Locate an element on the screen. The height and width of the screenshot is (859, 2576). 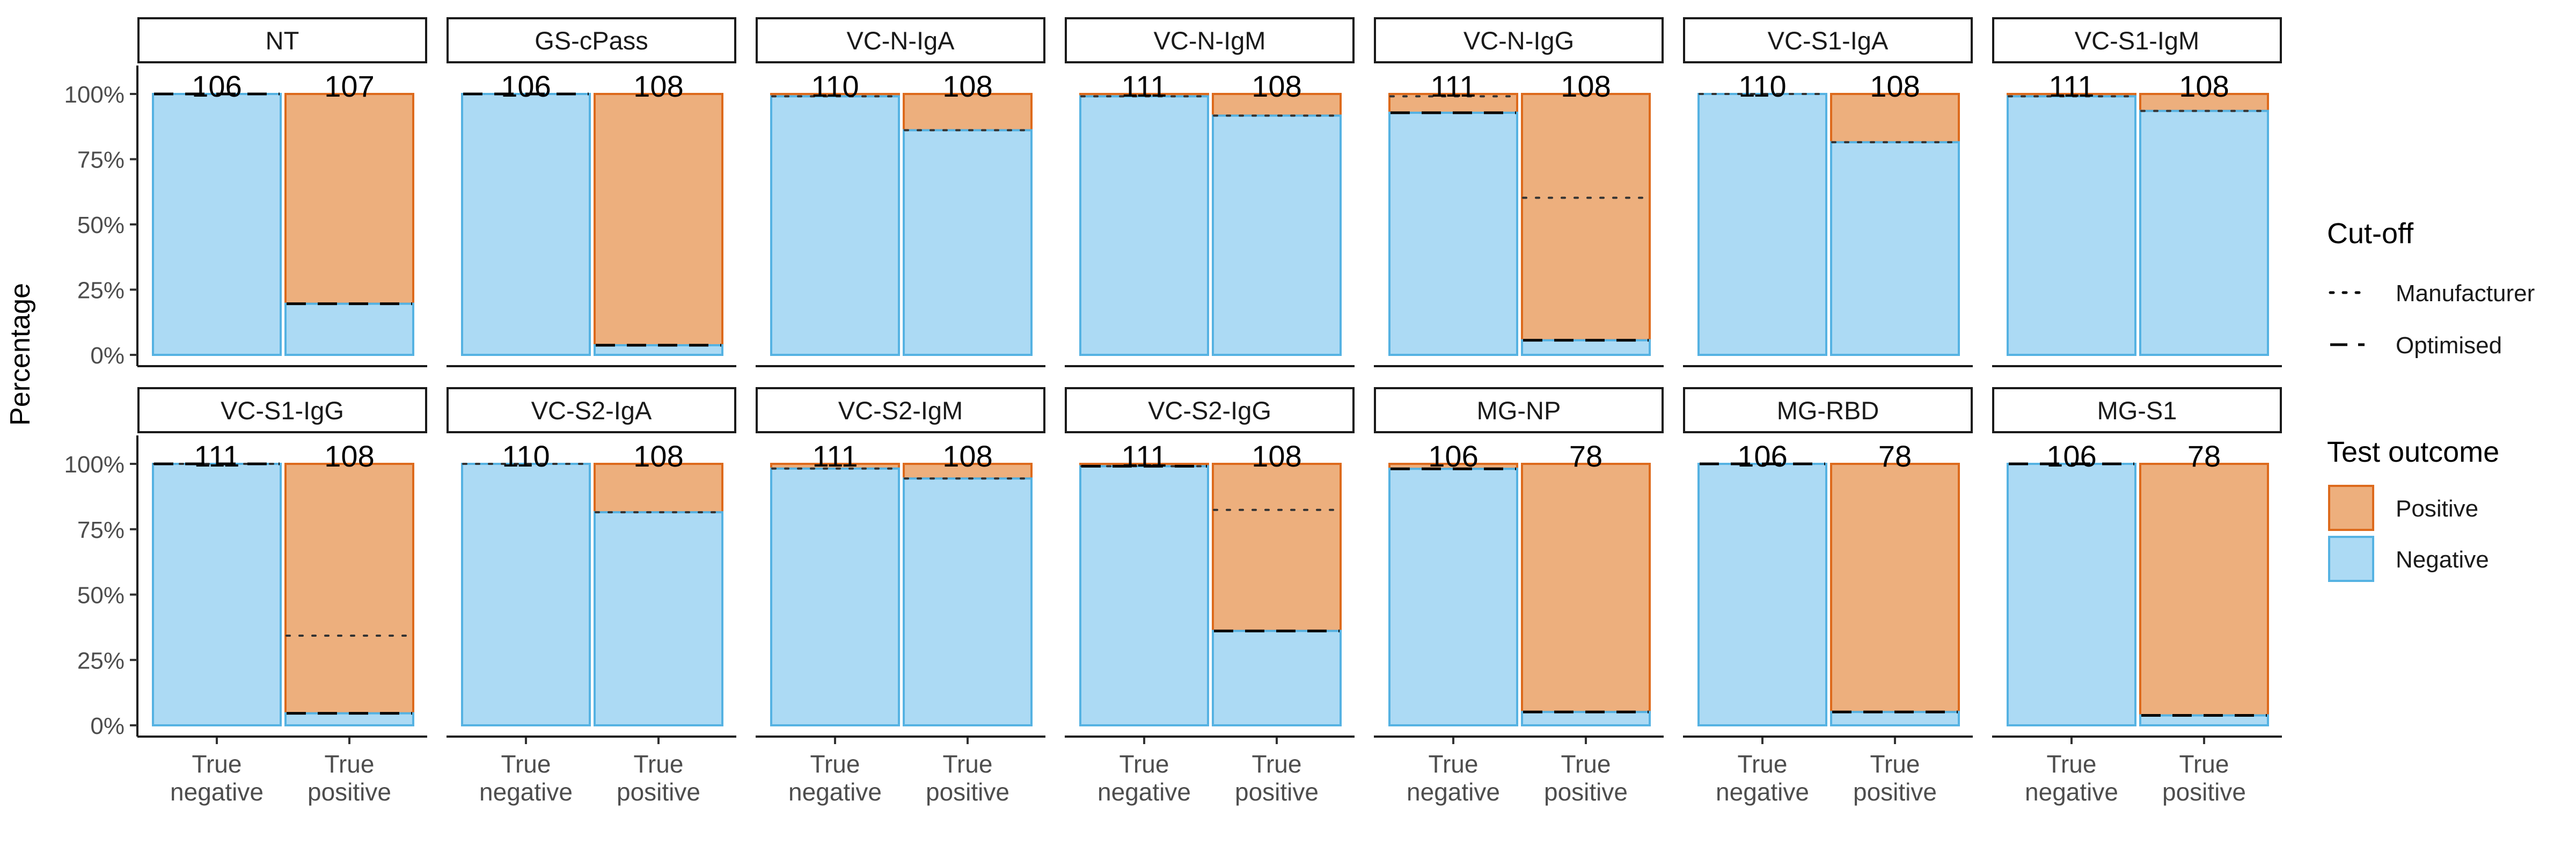
facet-title: MG-S1 is located at coordinates (2137, 410).